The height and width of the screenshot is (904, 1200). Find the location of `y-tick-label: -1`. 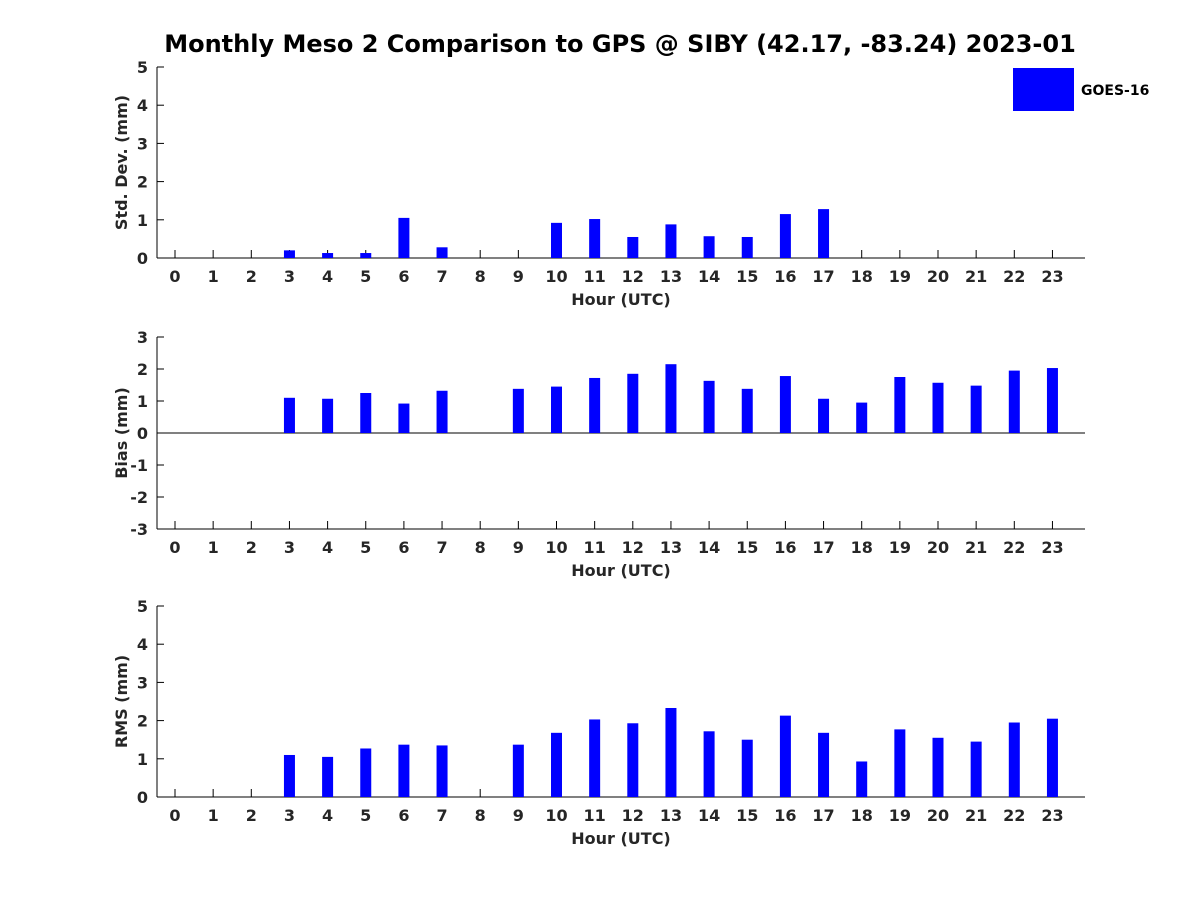

y-tick-label: -1 is located at coordinates (139, 465).